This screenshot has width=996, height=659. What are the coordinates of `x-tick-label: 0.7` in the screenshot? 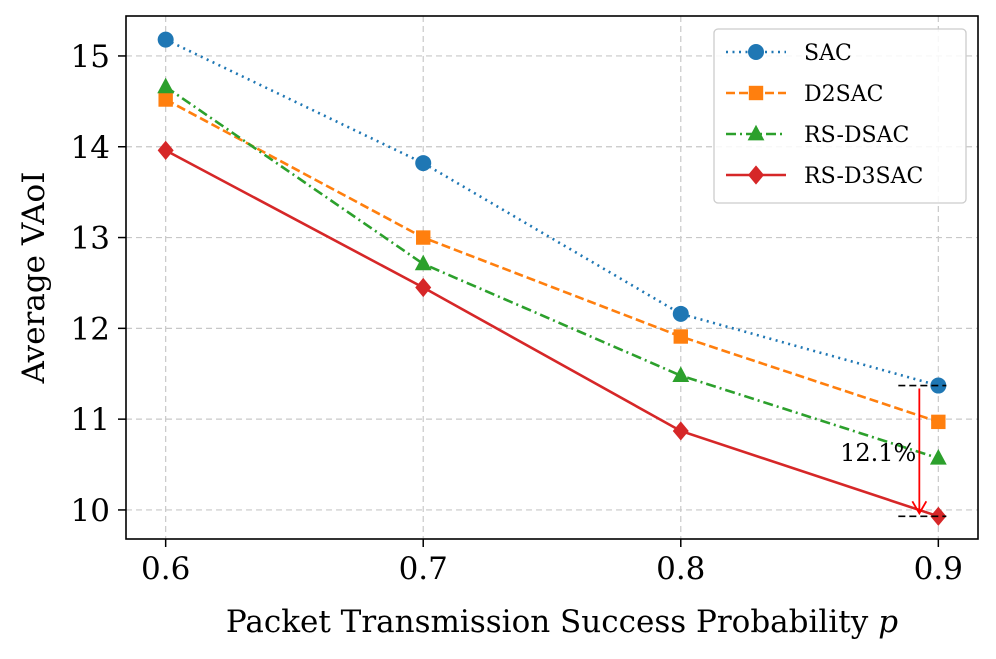 It's located at (423, 569).